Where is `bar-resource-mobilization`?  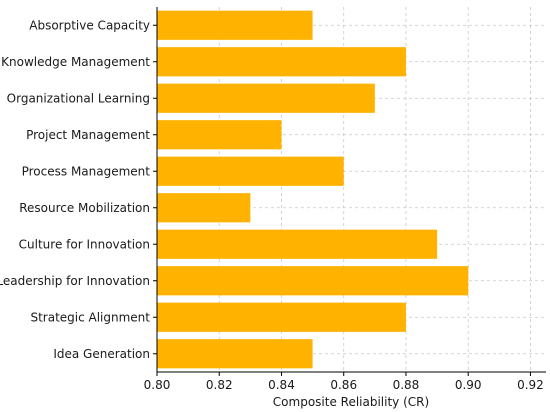 bar-resource-mobilization is located at coordinates (204, 208).